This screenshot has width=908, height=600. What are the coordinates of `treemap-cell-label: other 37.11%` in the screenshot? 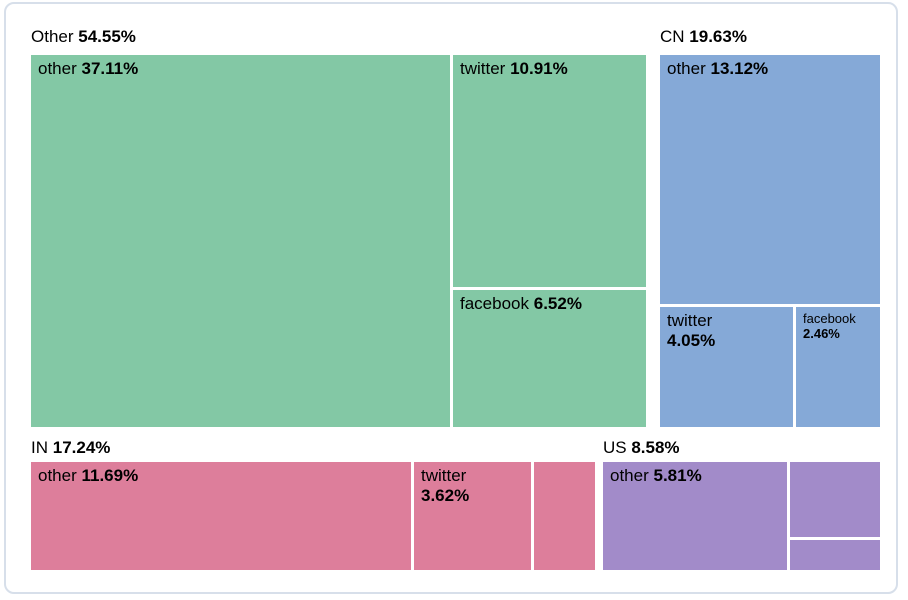 It's located at (88, 68).